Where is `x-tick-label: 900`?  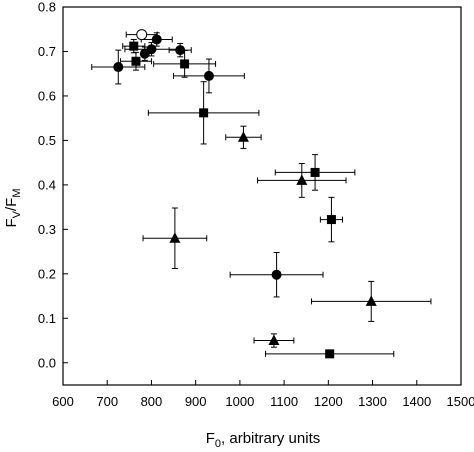 x-tick-label: 900 is located at coordinates (196, 401).